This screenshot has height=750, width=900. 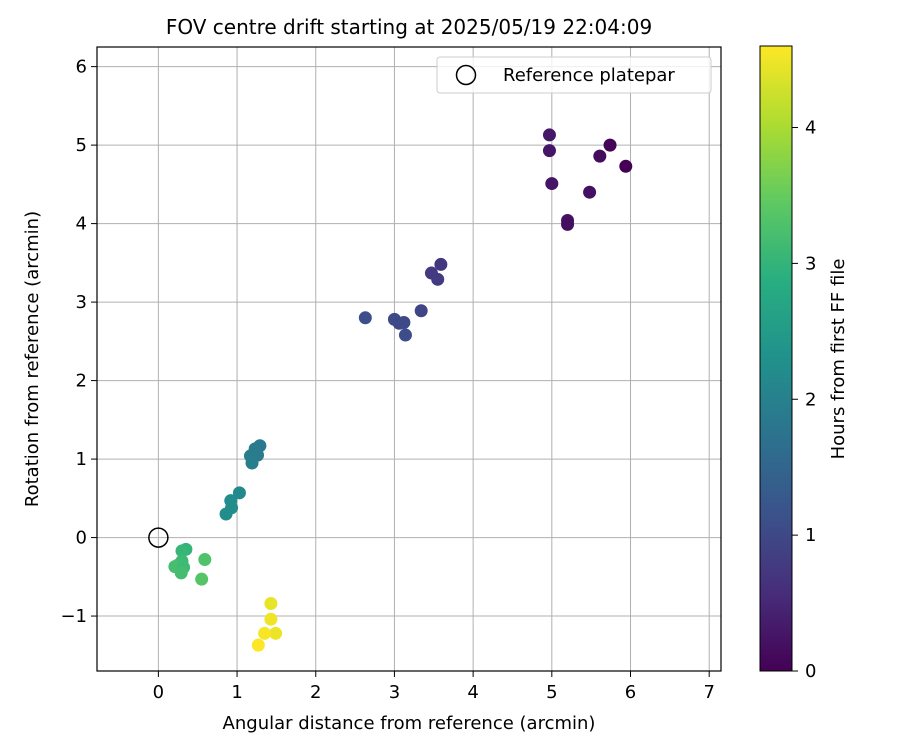 I want to click on x-tick-label: 1, so click(x=236, y=692).